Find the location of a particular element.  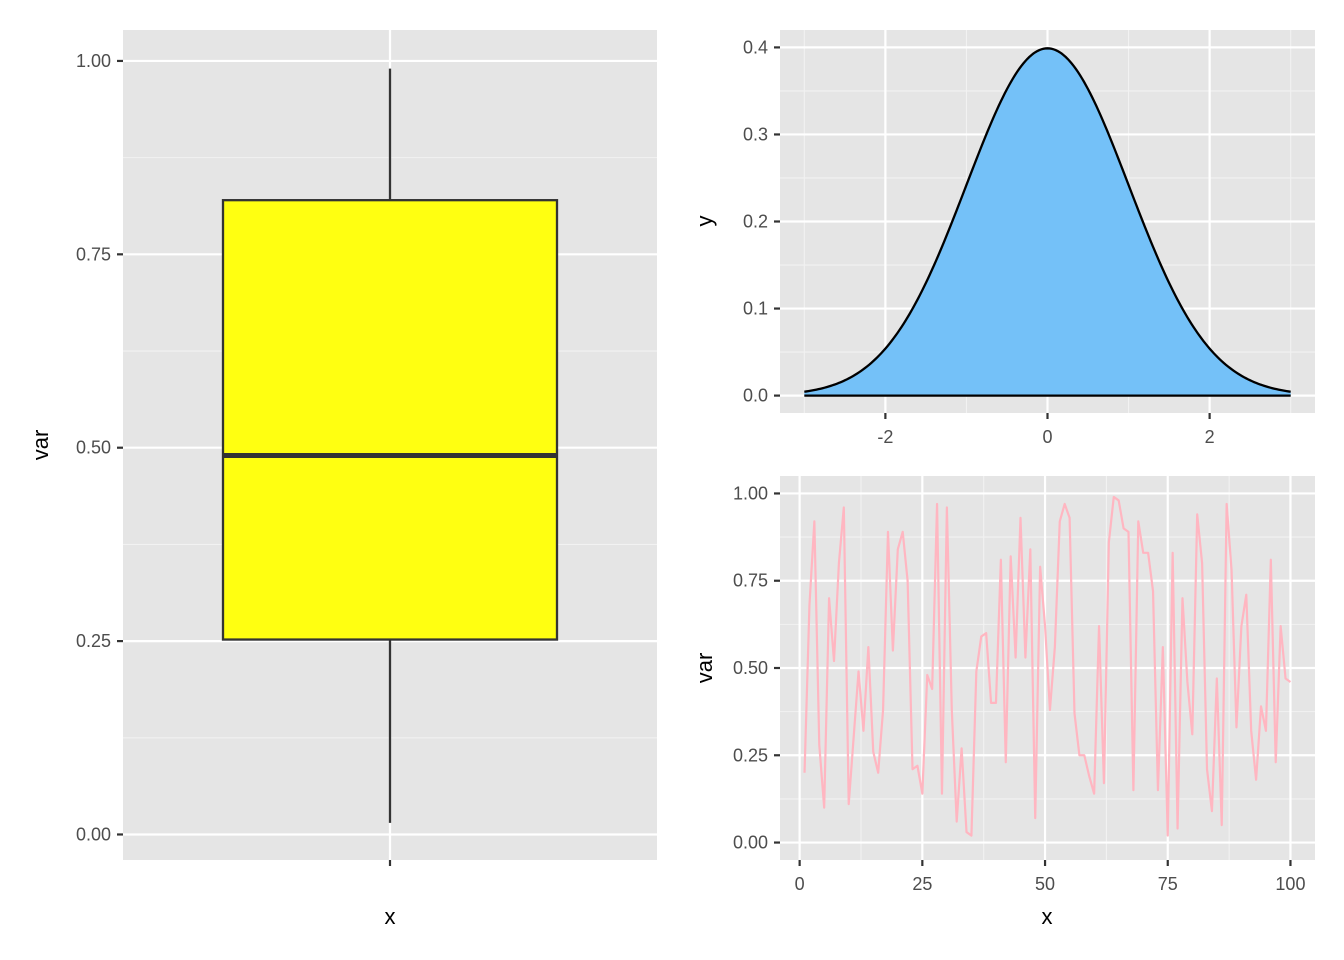

density-y-tick-label: 0.2 is located at coordinates (755, 222).